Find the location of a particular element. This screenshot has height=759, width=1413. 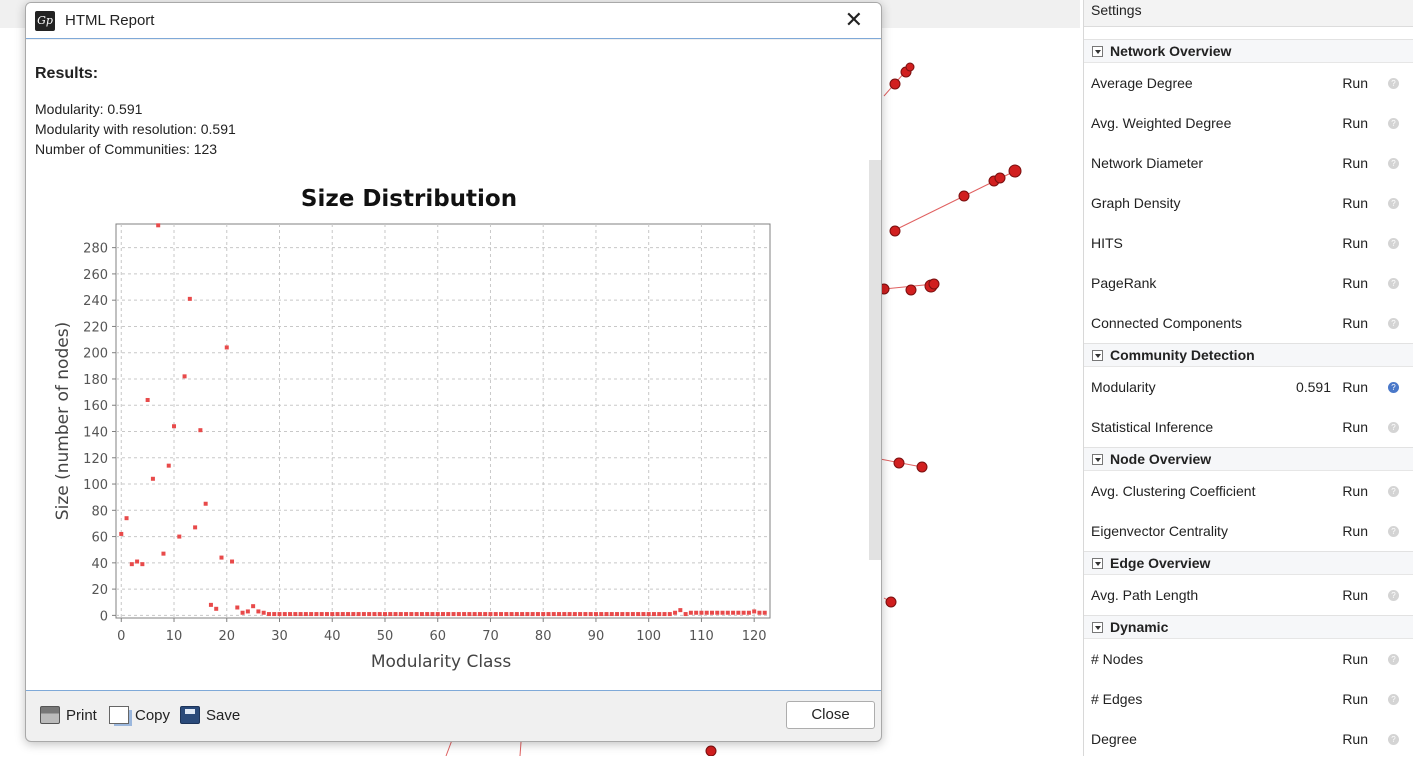

graph-edge is located at coordinates (449, 747).